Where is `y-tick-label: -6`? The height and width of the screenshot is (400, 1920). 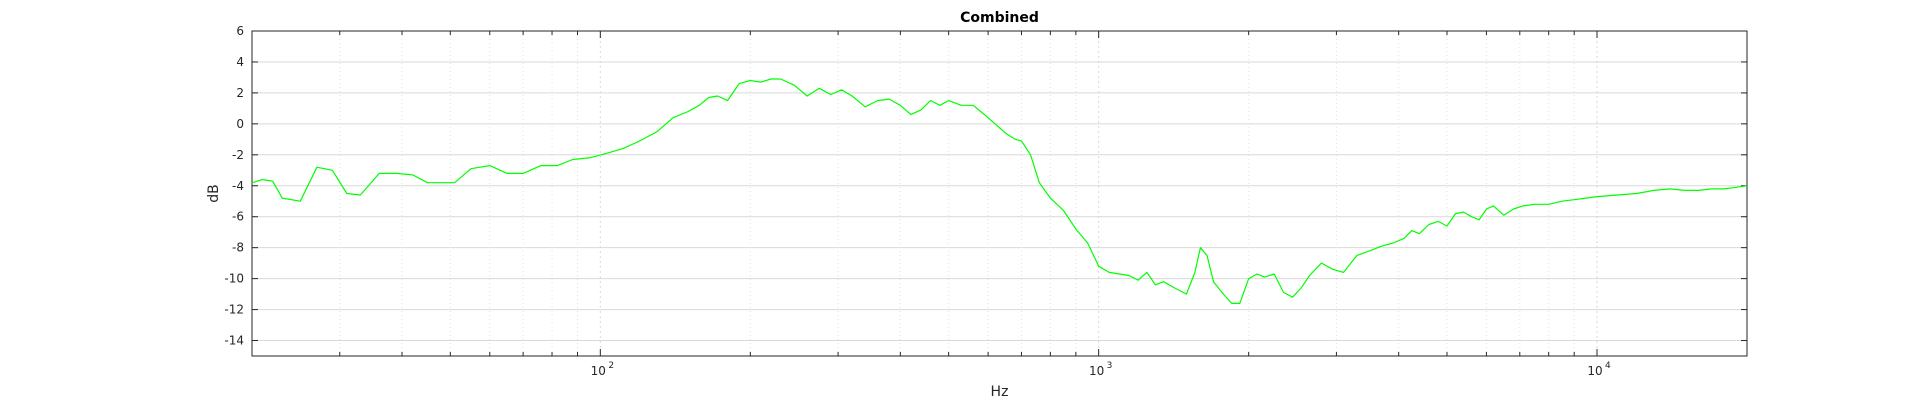
y-tick-label: -6 is located at coordinates (238, 217).